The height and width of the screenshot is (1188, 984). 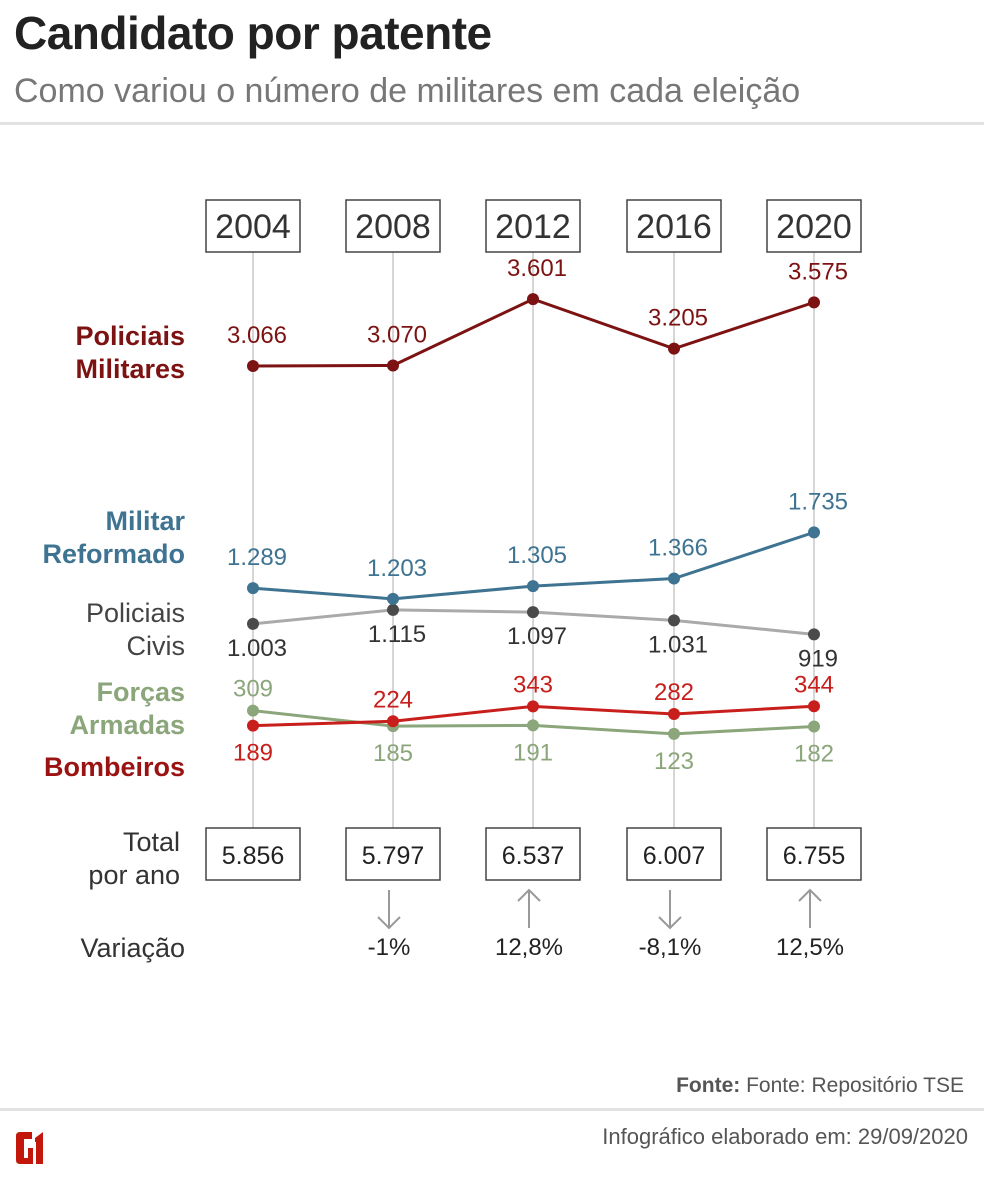 I want to click on series-name: Militar, so click(x=145, y=521).